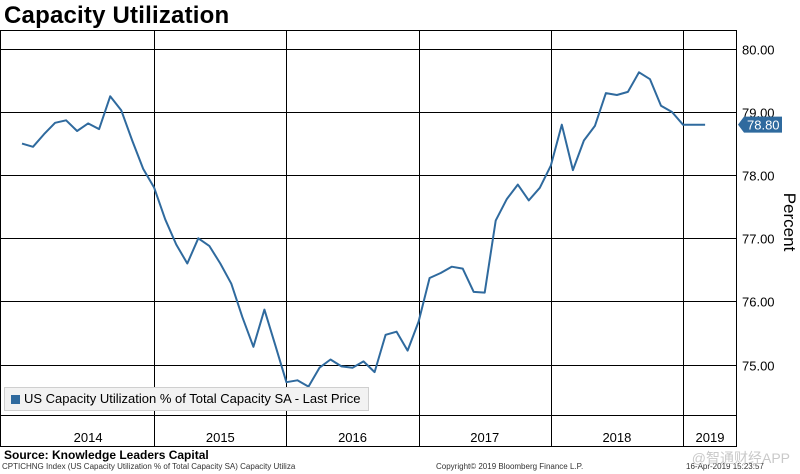 The height and width of the screenshot is (474, 800). What do you see at coordinates (710, 437) in the screenshot?
I see `x-tick-label: 2019` at bounding box center [710, 437].